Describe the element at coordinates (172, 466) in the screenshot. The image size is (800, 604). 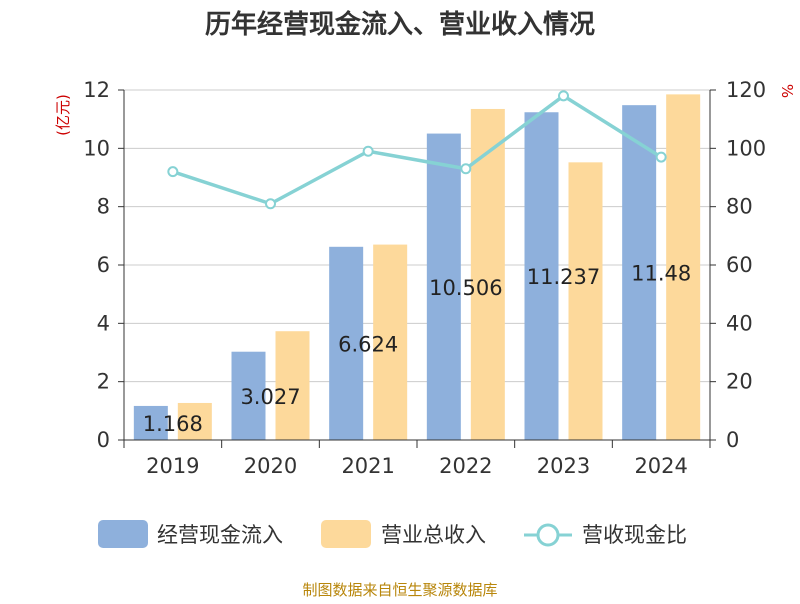
I see `x-tick-label: 2019` at that location.